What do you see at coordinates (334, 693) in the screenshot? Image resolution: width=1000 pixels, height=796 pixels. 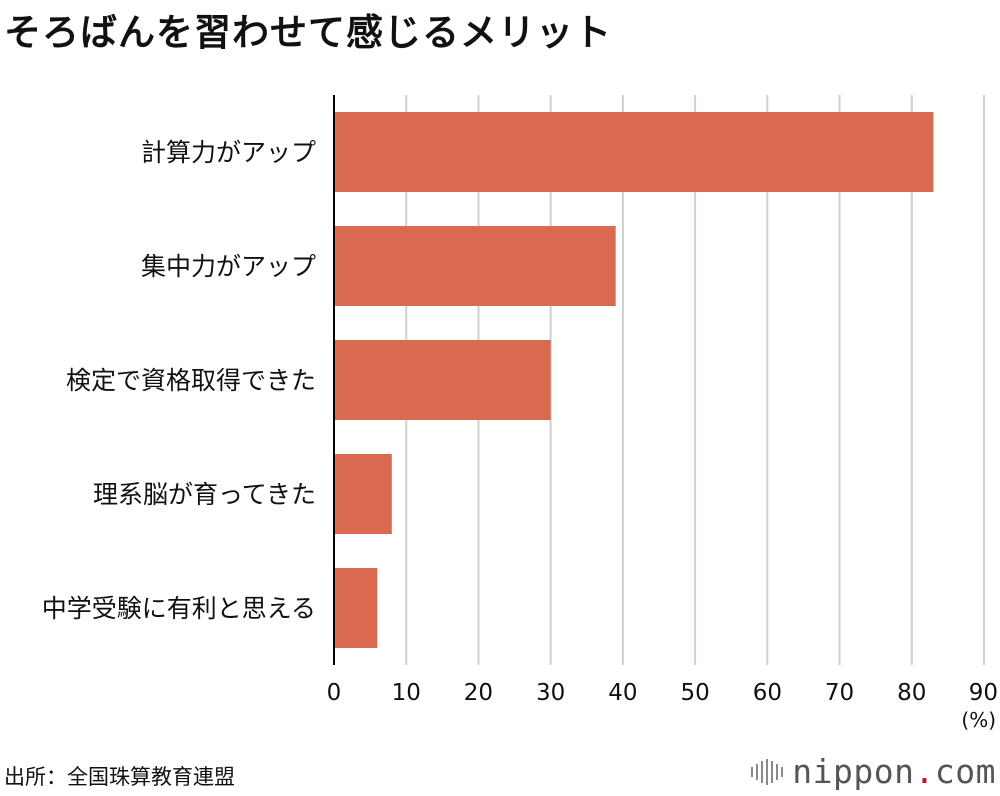 I see `x-tick-label: 0` at bounding box center [334, 693].